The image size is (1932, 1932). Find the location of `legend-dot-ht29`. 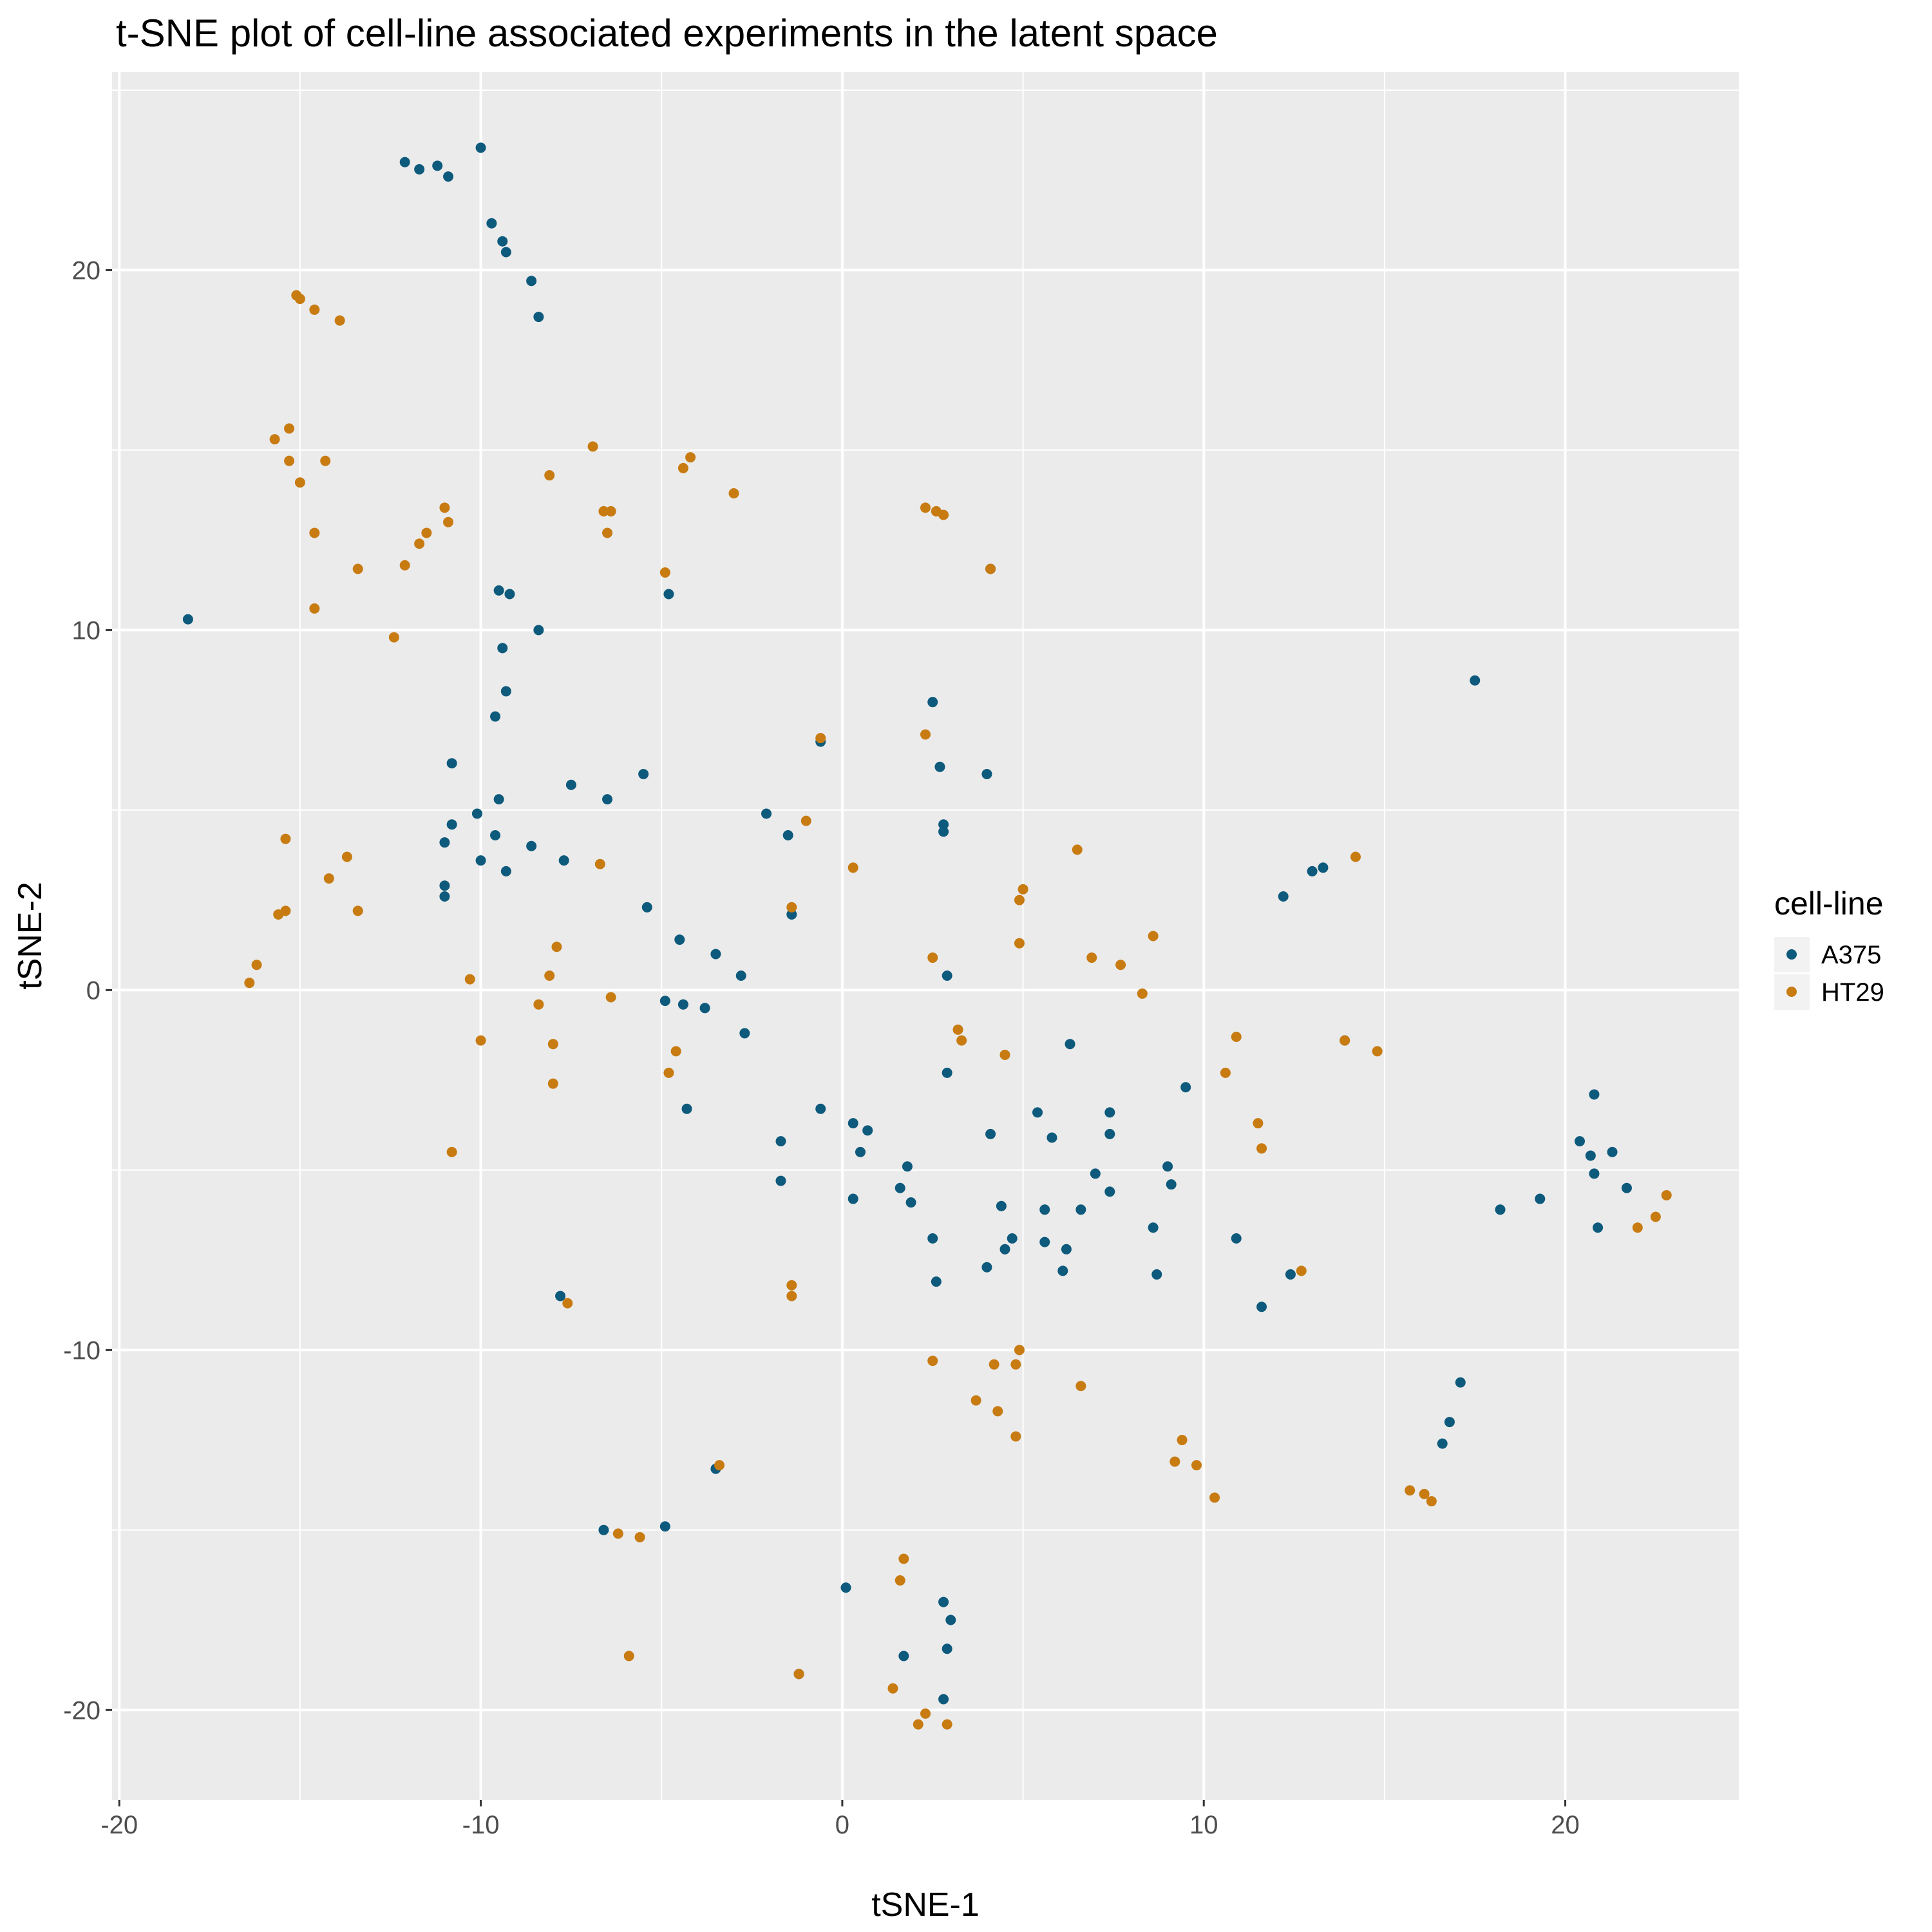

legend-dot-ht29 is located at coordinates (1791, 992).